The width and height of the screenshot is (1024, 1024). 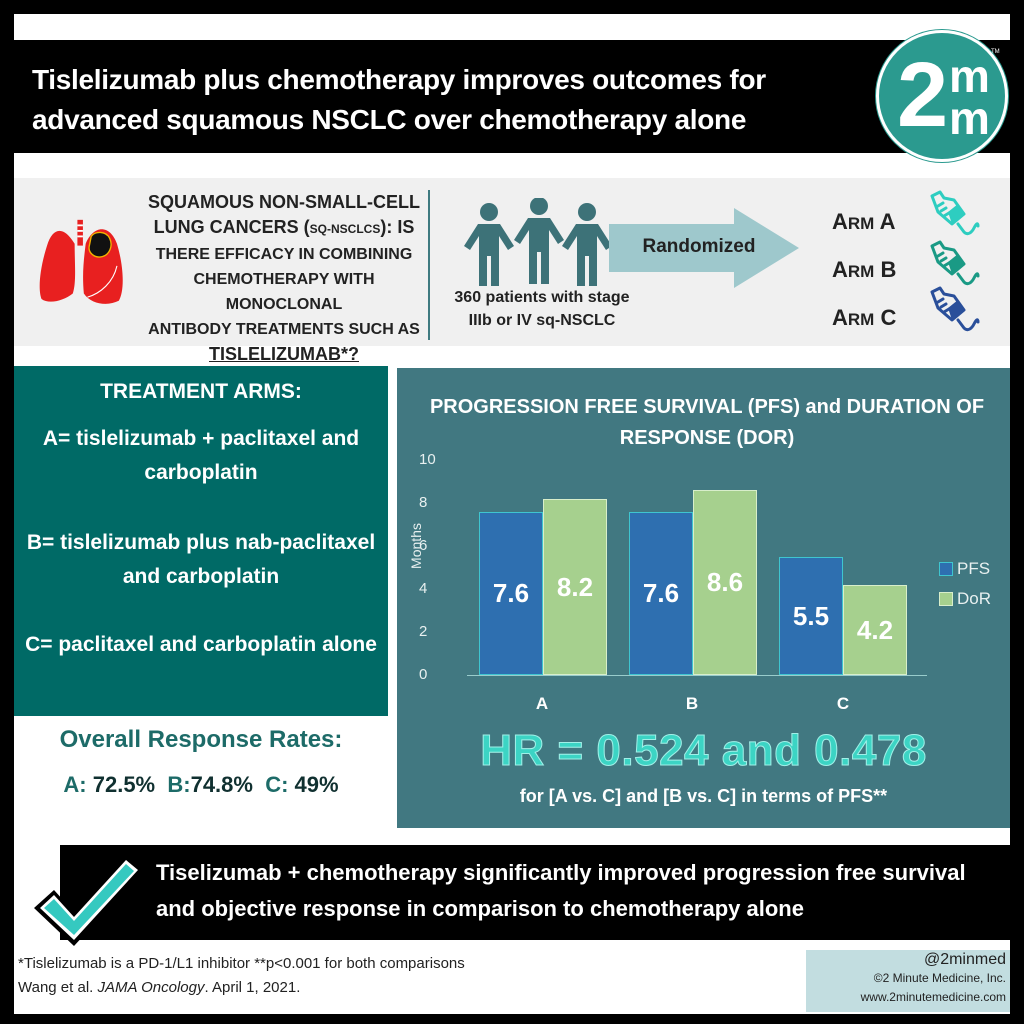 I want to click on y-tick: 4, so click(x=423, y=588).